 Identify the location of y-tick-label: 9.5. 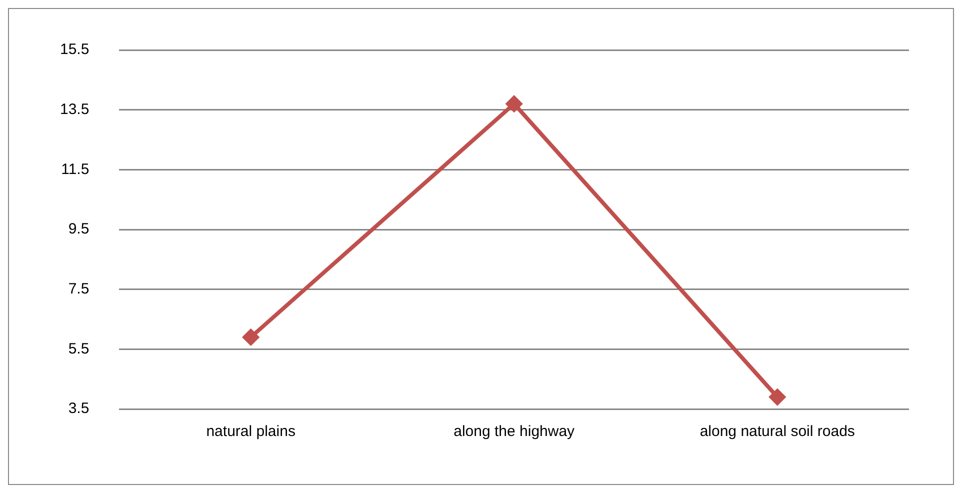
(79, 229).